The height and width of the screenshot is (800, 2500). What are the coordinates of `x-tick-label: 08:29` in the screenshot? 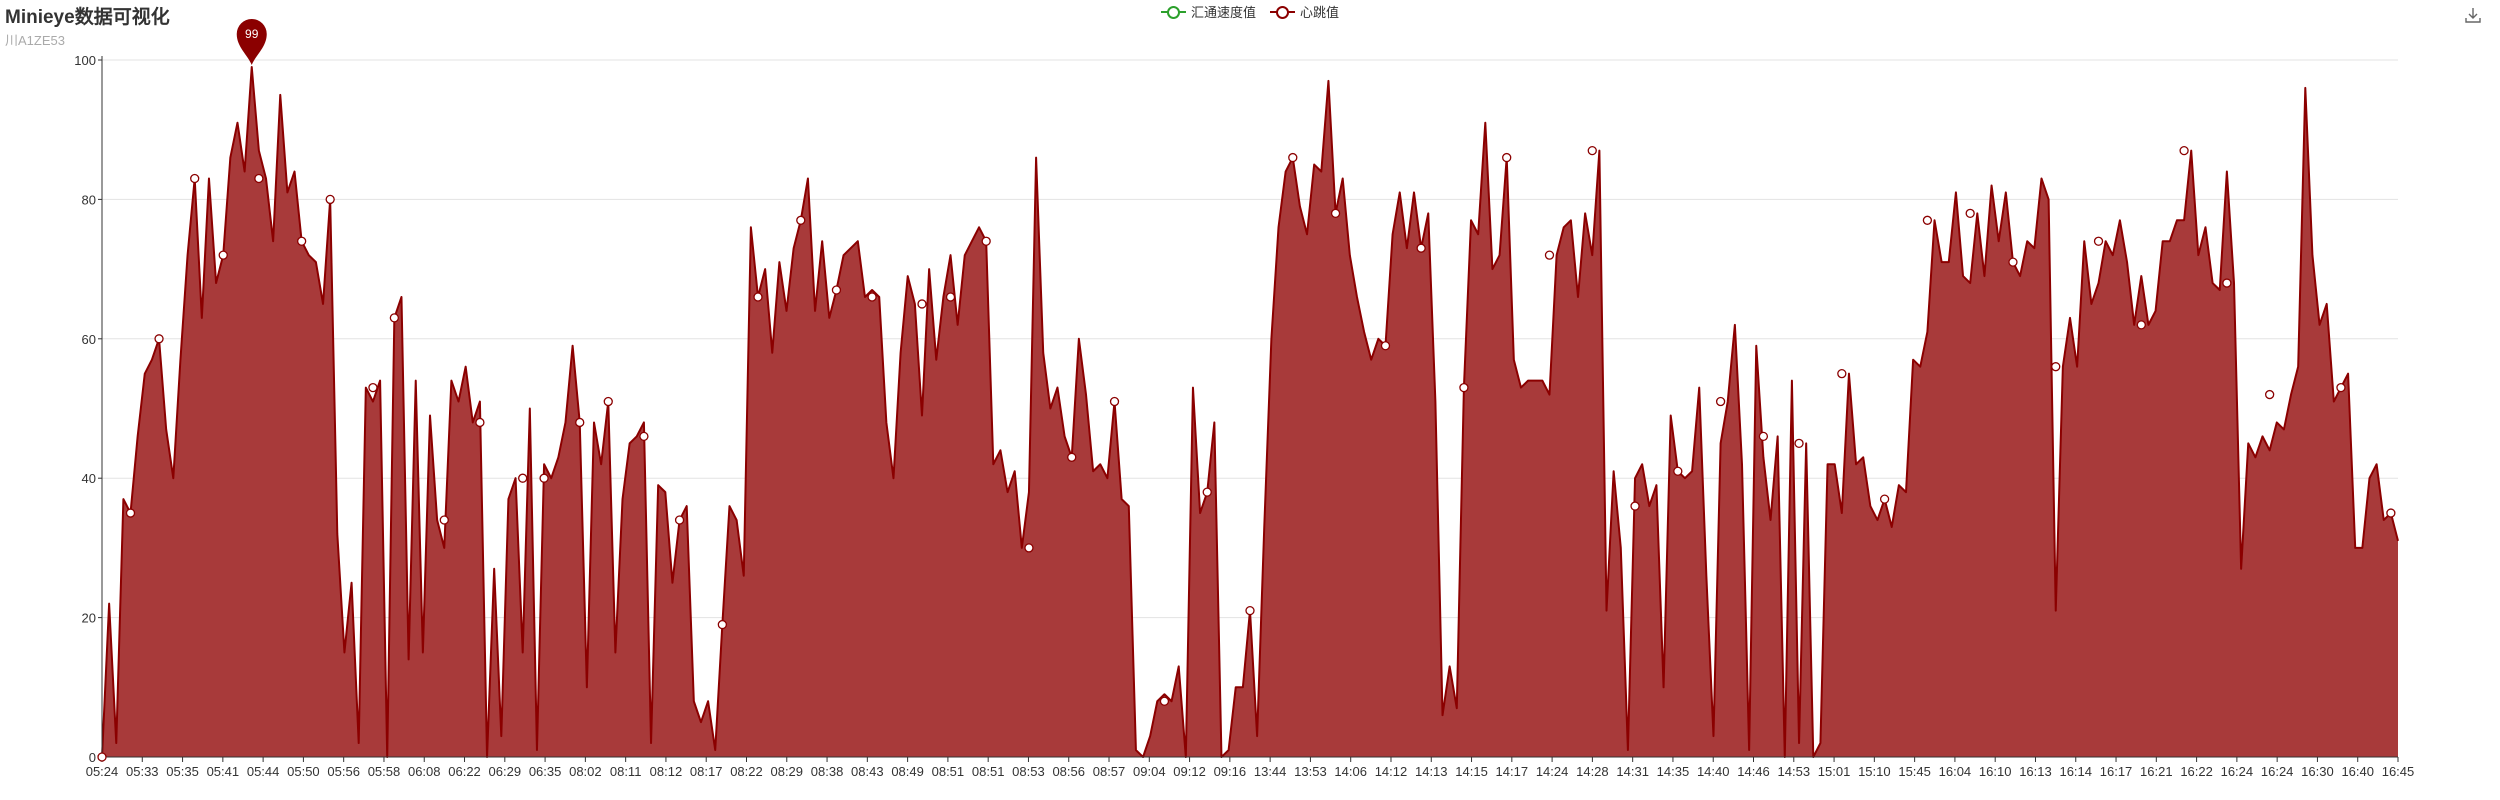 It's located at (786, 771).